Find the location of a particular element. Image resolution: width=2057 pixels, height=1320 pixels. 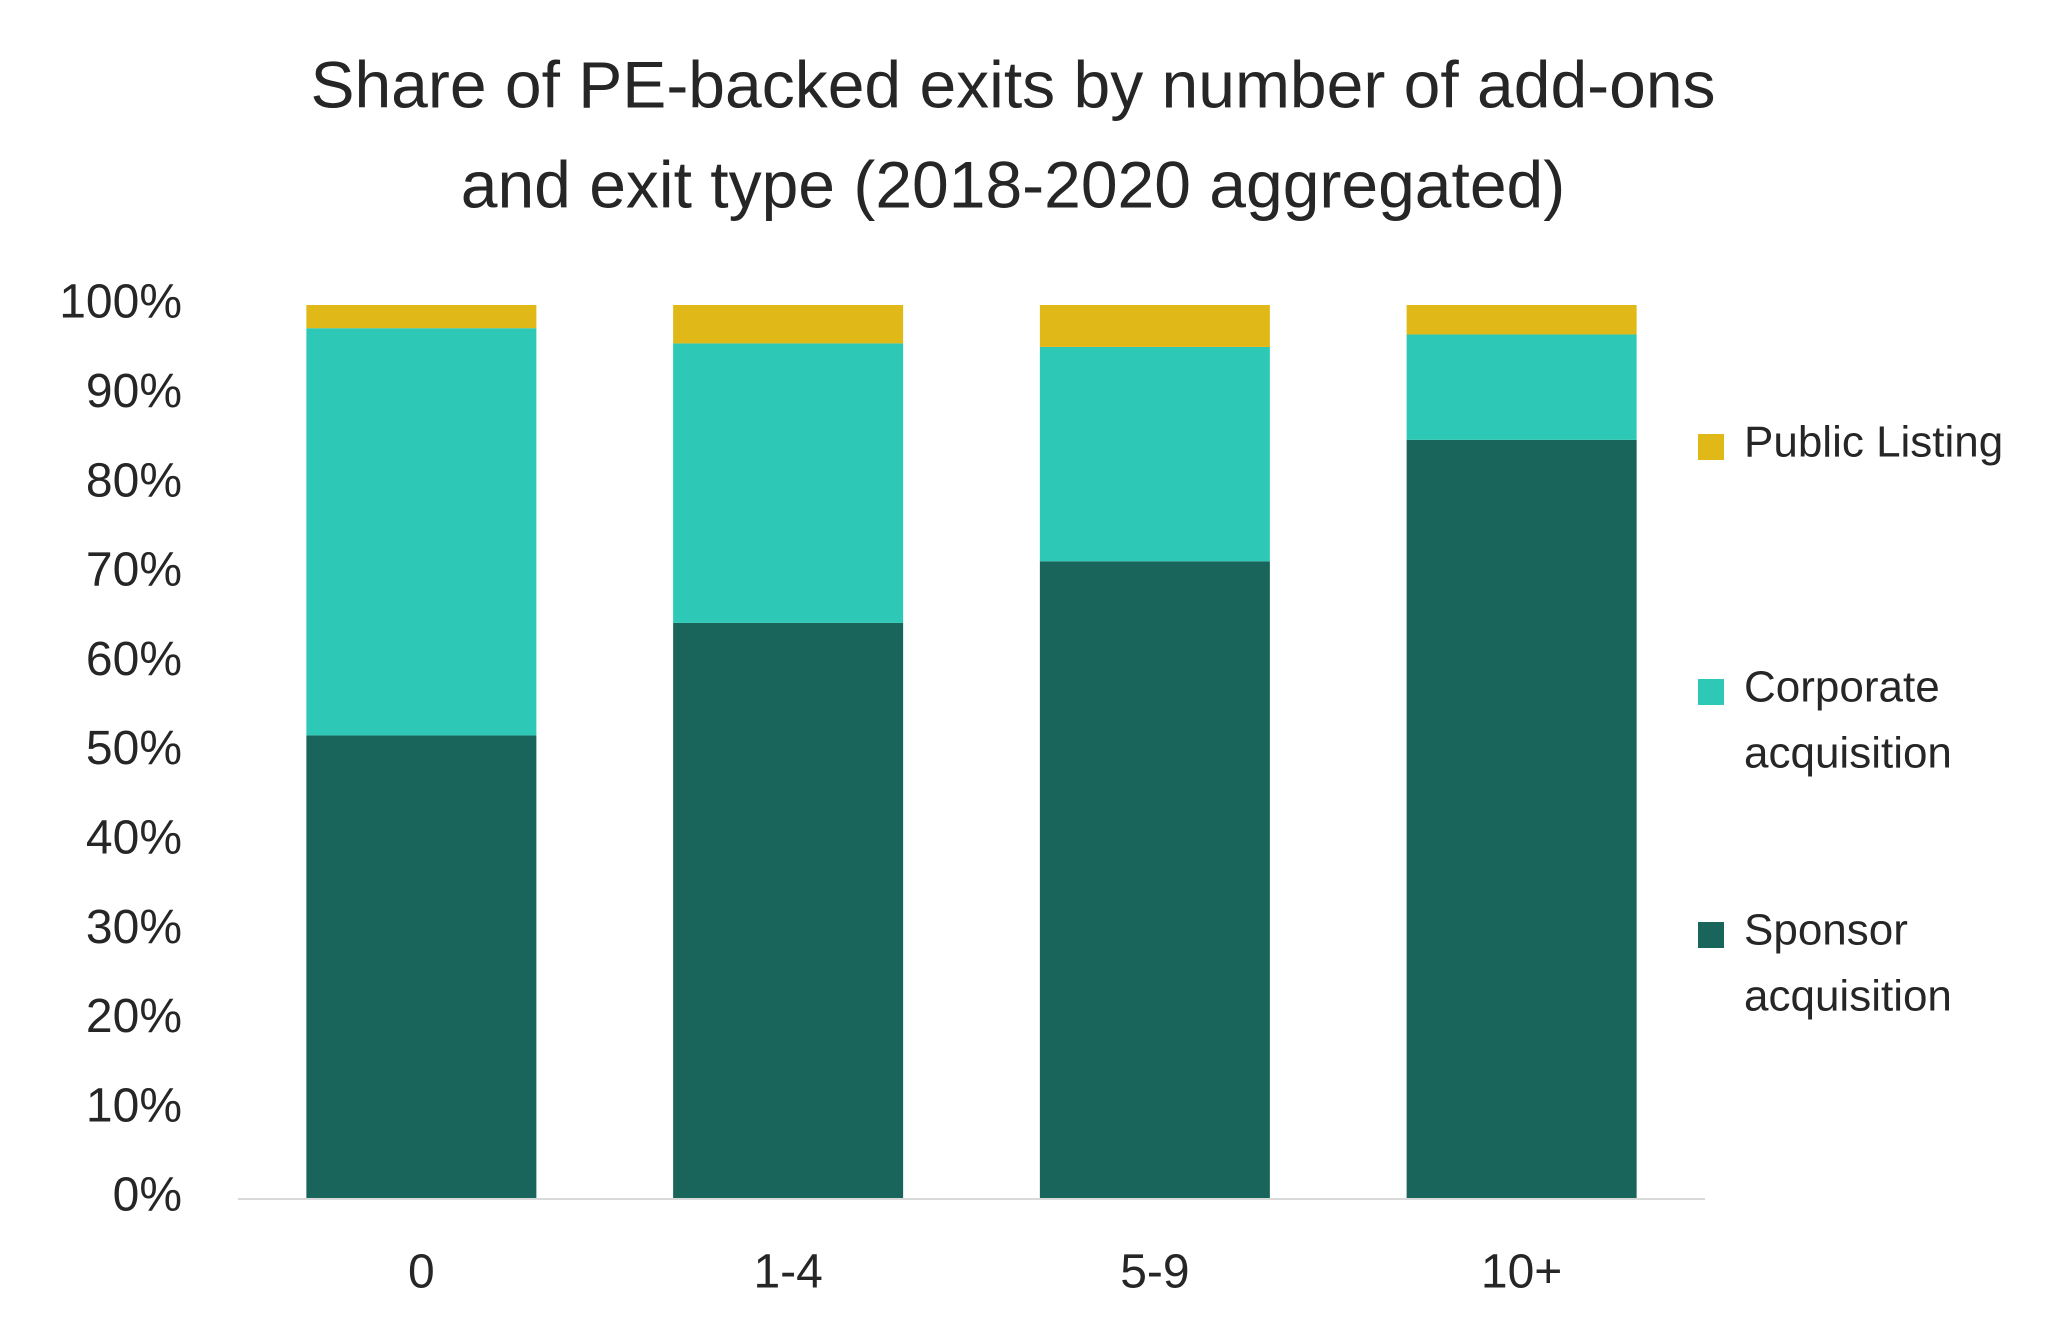

y-tick-label: 20% is located at coordinates (134, 1016).